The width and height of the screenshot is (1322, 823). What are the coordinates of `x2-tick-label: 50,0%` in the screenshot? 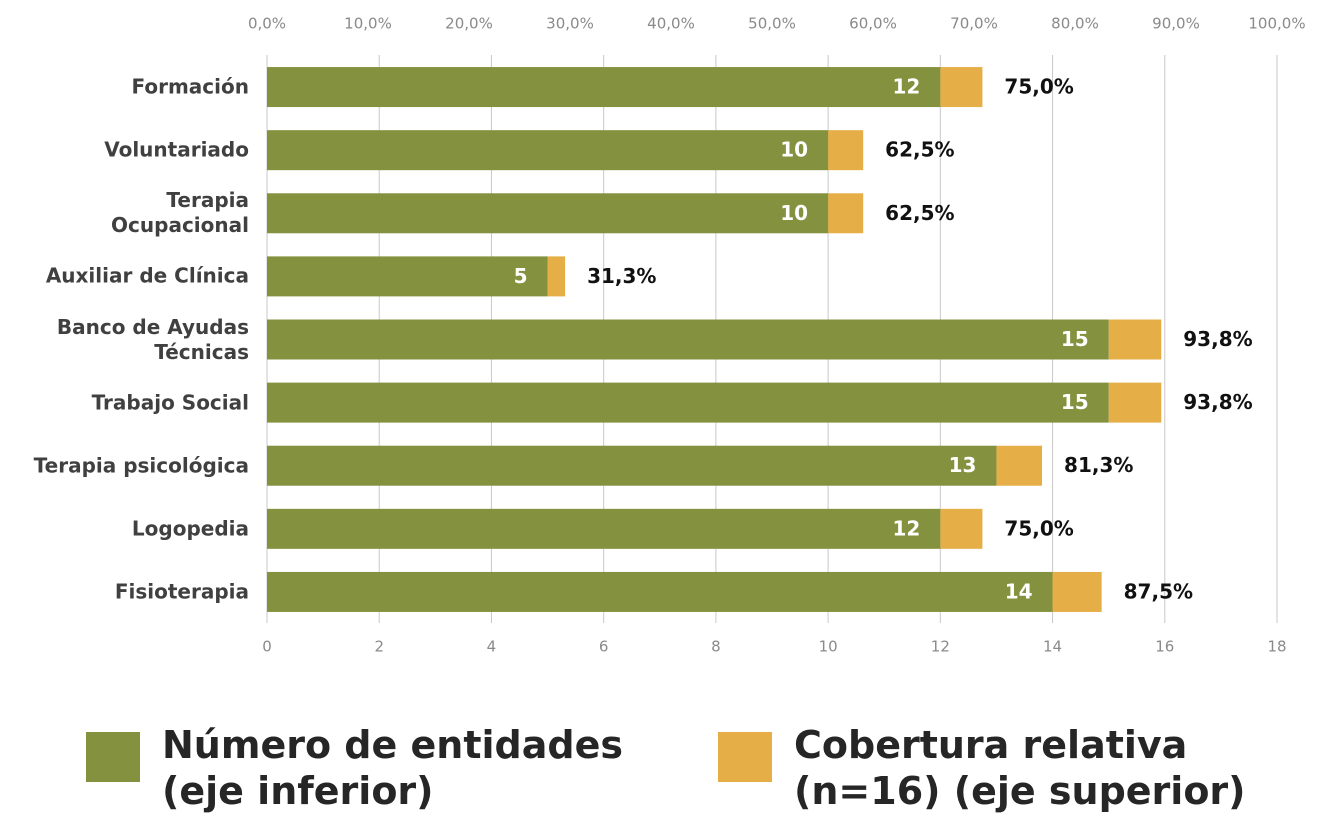 It's located at (772, 24).